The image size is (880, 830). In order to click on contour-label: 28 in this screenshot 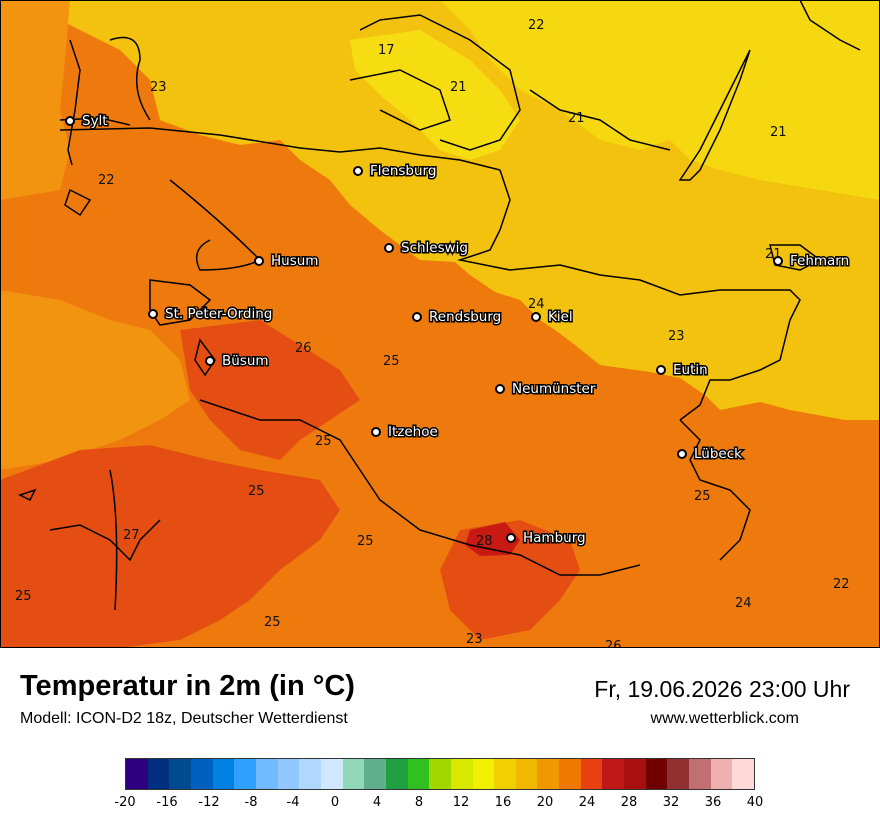, I will do `click(484, 541)`.